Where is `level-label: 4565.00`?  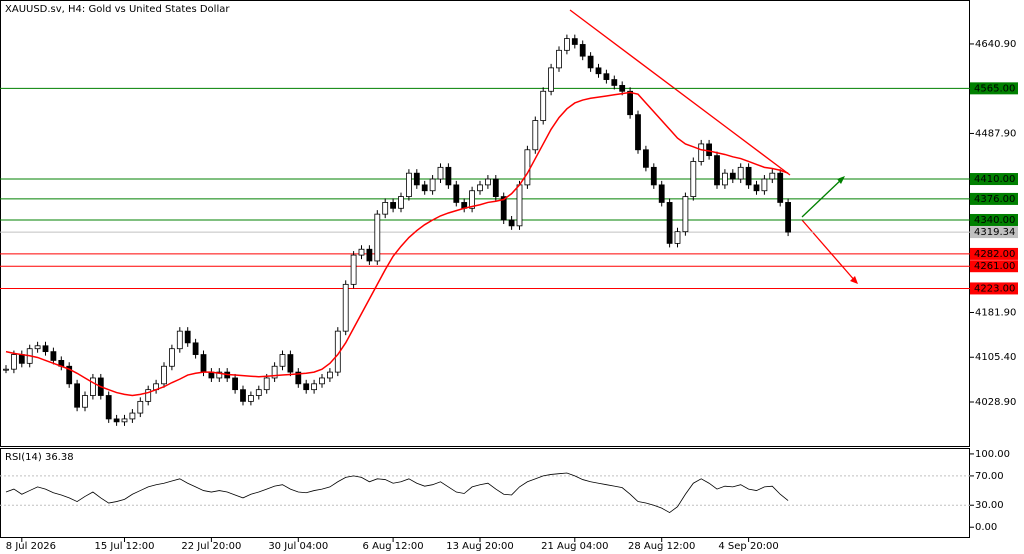
level-label: 4565.00 is located at coordinates (994, 88).